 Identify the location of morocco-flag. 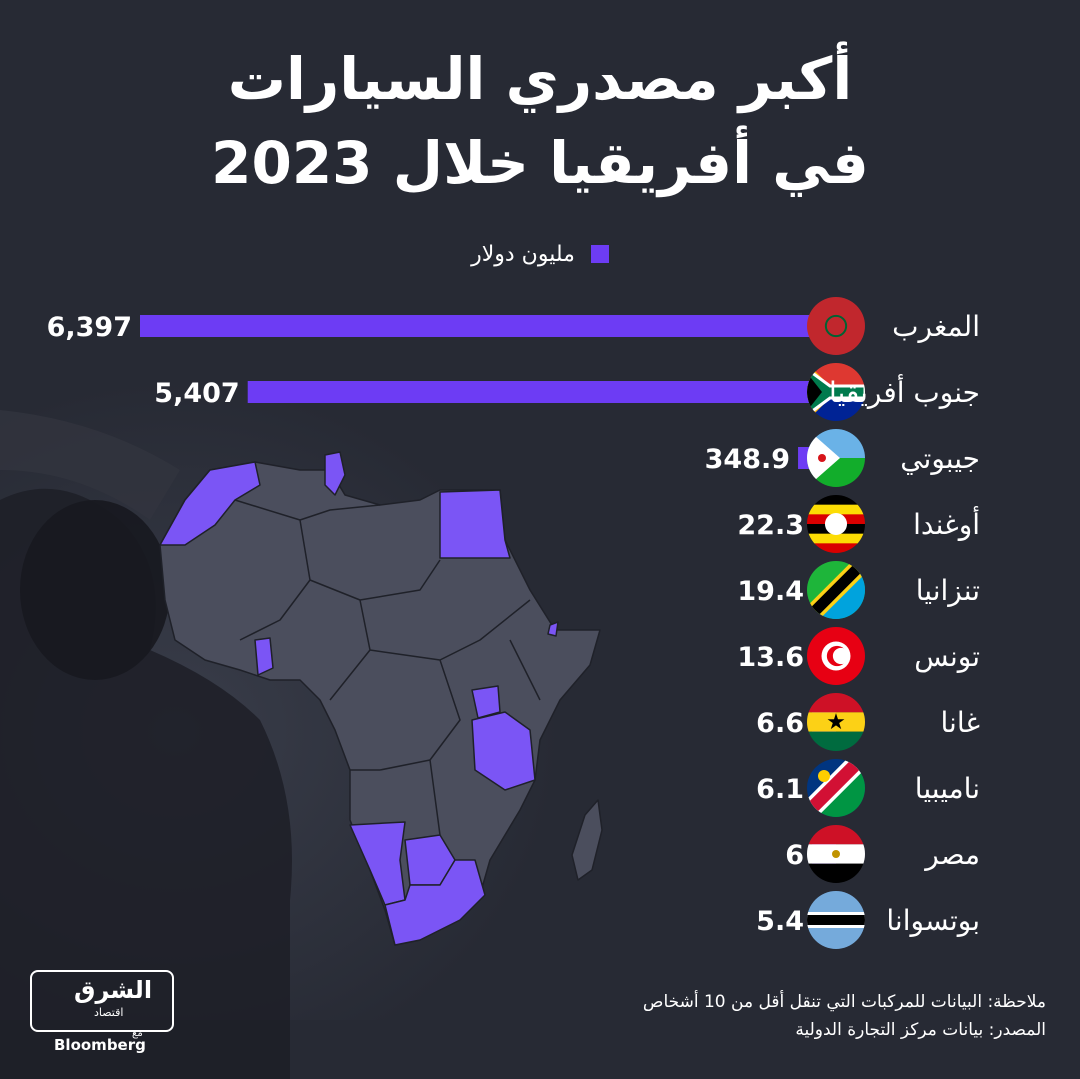
(836, 326).